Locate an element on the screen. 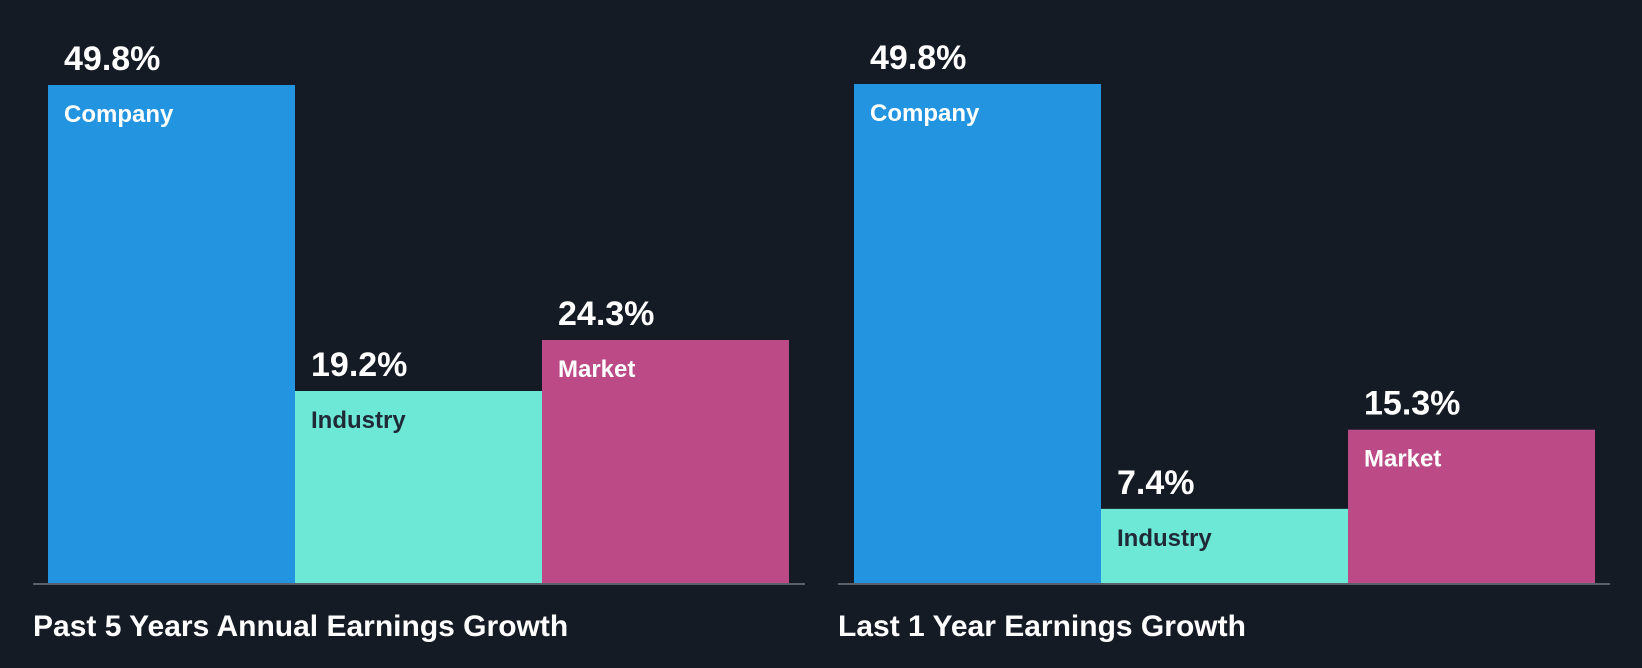 This screenshot has width=1642, height=668. chart-title: Past 5 Years Annual Earnings Growth is located at coordinates (300, 626).